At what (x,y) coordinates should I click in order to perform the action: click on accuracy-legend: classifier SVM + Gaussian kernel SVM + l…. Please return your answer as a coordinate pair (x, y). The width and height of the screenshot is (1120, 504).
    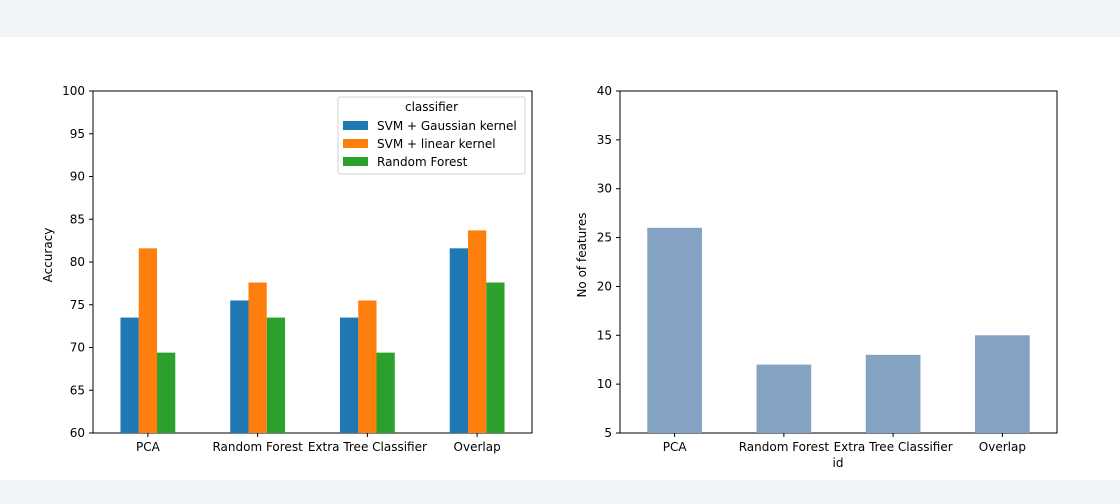
    Looking at the image, I should click on (431, 135).